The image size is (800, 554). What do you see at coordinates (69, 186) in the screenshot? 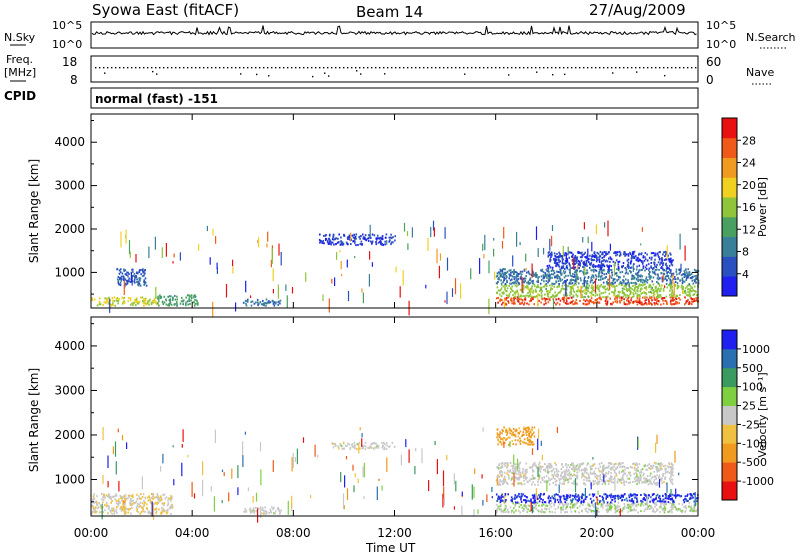
I see `power-ytick-label: 3000` at bounding box center [69, 186].